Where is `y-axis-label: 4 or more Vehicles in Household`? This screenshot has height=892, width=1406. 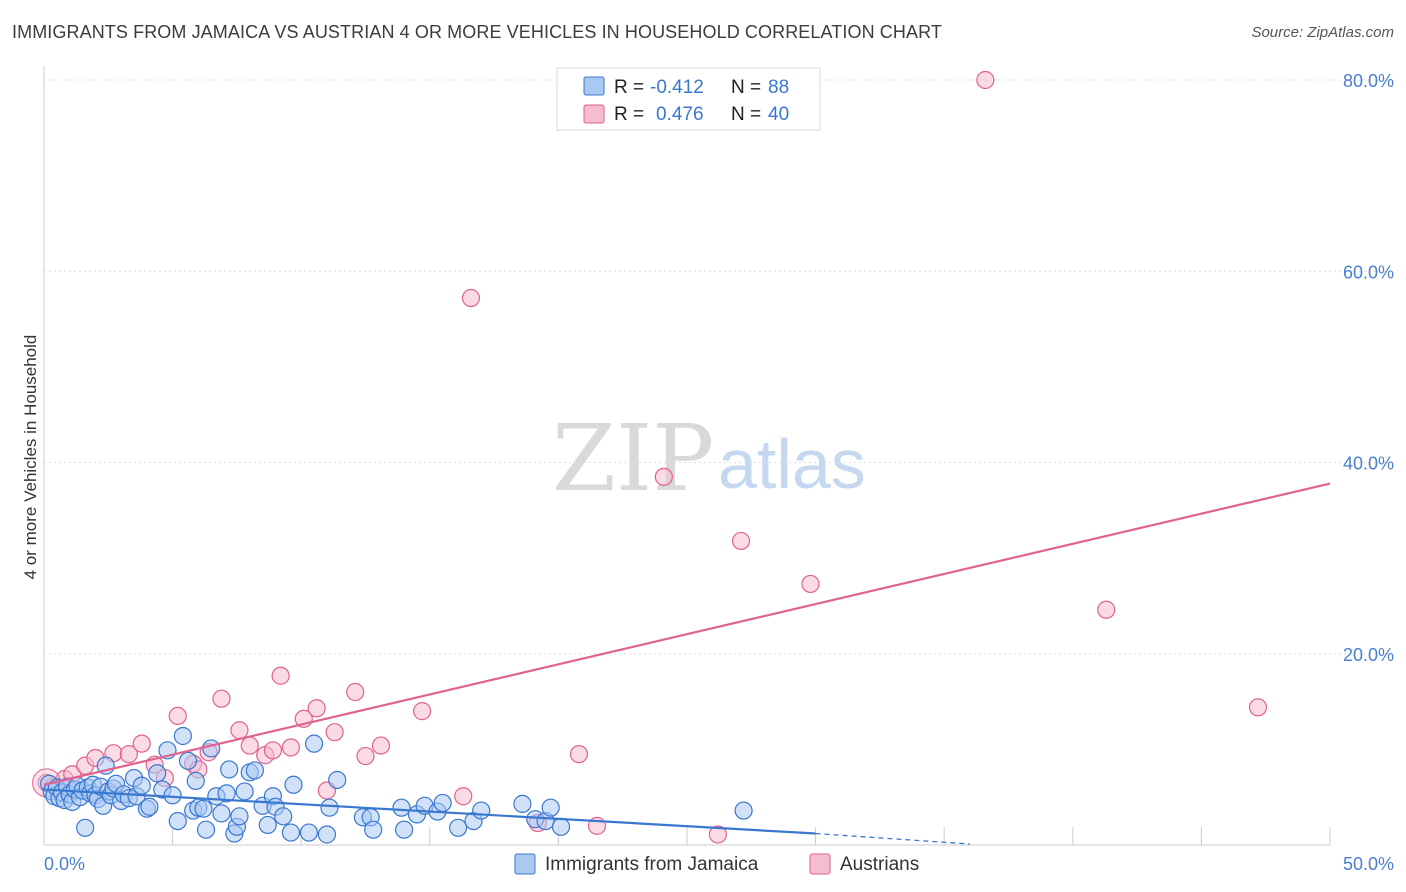
y-axis-label: 4 or more Vehicles in Household is located at coordinates (30, 457).